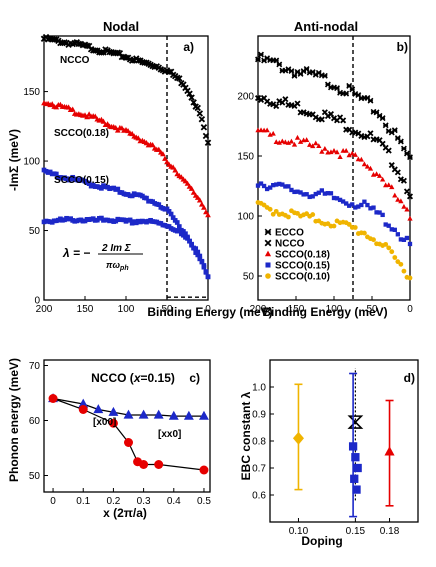 The image size is (436, 567). What do you see at coordinates (259, 496) in the screenshot?
I see `y-tick-label: 0.6` at bounding box center [259, 496].